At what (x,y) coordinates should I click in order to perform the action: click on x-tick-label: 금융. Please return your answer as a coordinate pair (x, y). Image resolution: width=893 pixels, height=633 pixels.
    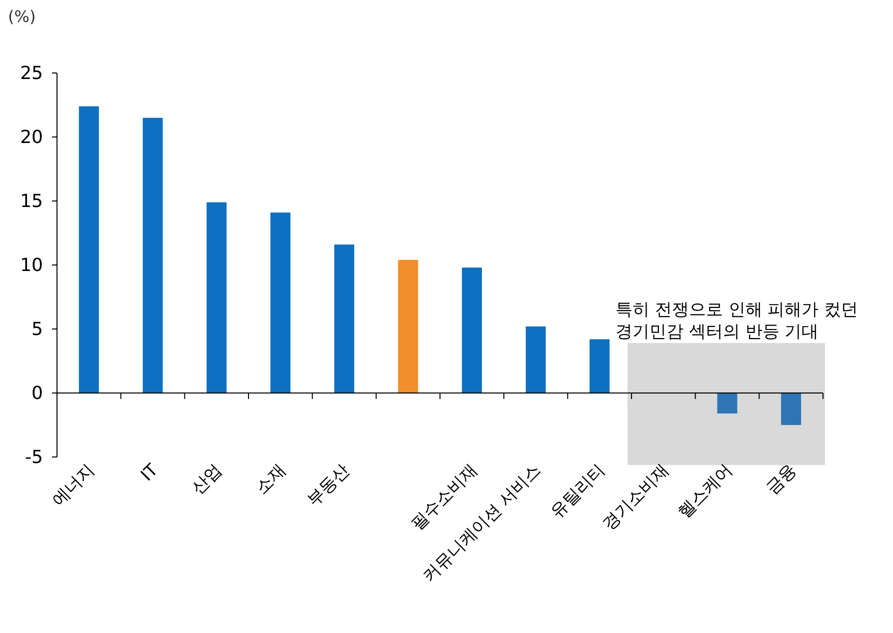
    Looking at the image, I should click on (781, 479).